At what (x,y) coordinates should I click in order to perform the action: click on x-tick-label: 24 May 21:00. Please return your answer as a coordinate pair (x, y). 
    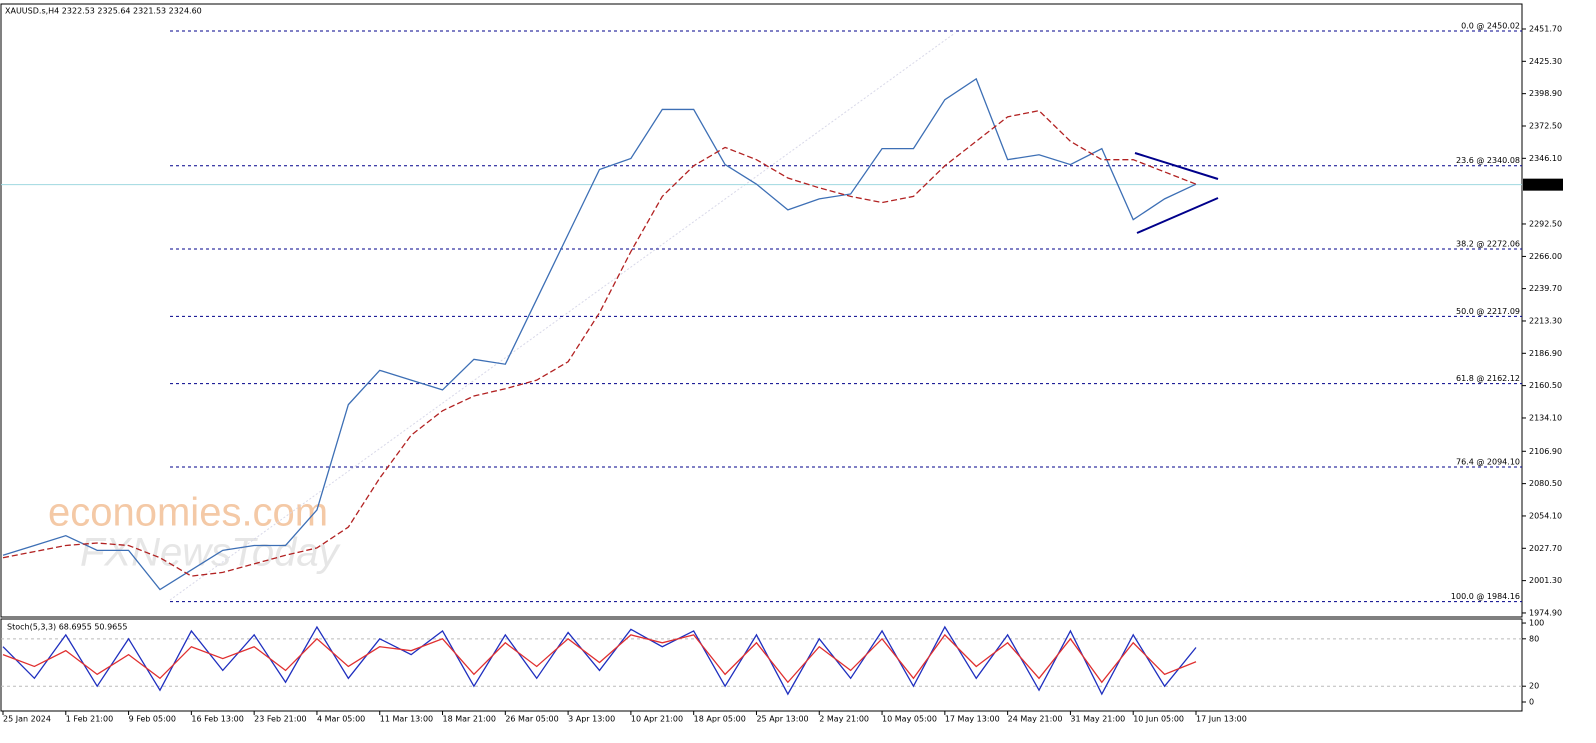
    Looking at the image, I should click on (1035, 719).